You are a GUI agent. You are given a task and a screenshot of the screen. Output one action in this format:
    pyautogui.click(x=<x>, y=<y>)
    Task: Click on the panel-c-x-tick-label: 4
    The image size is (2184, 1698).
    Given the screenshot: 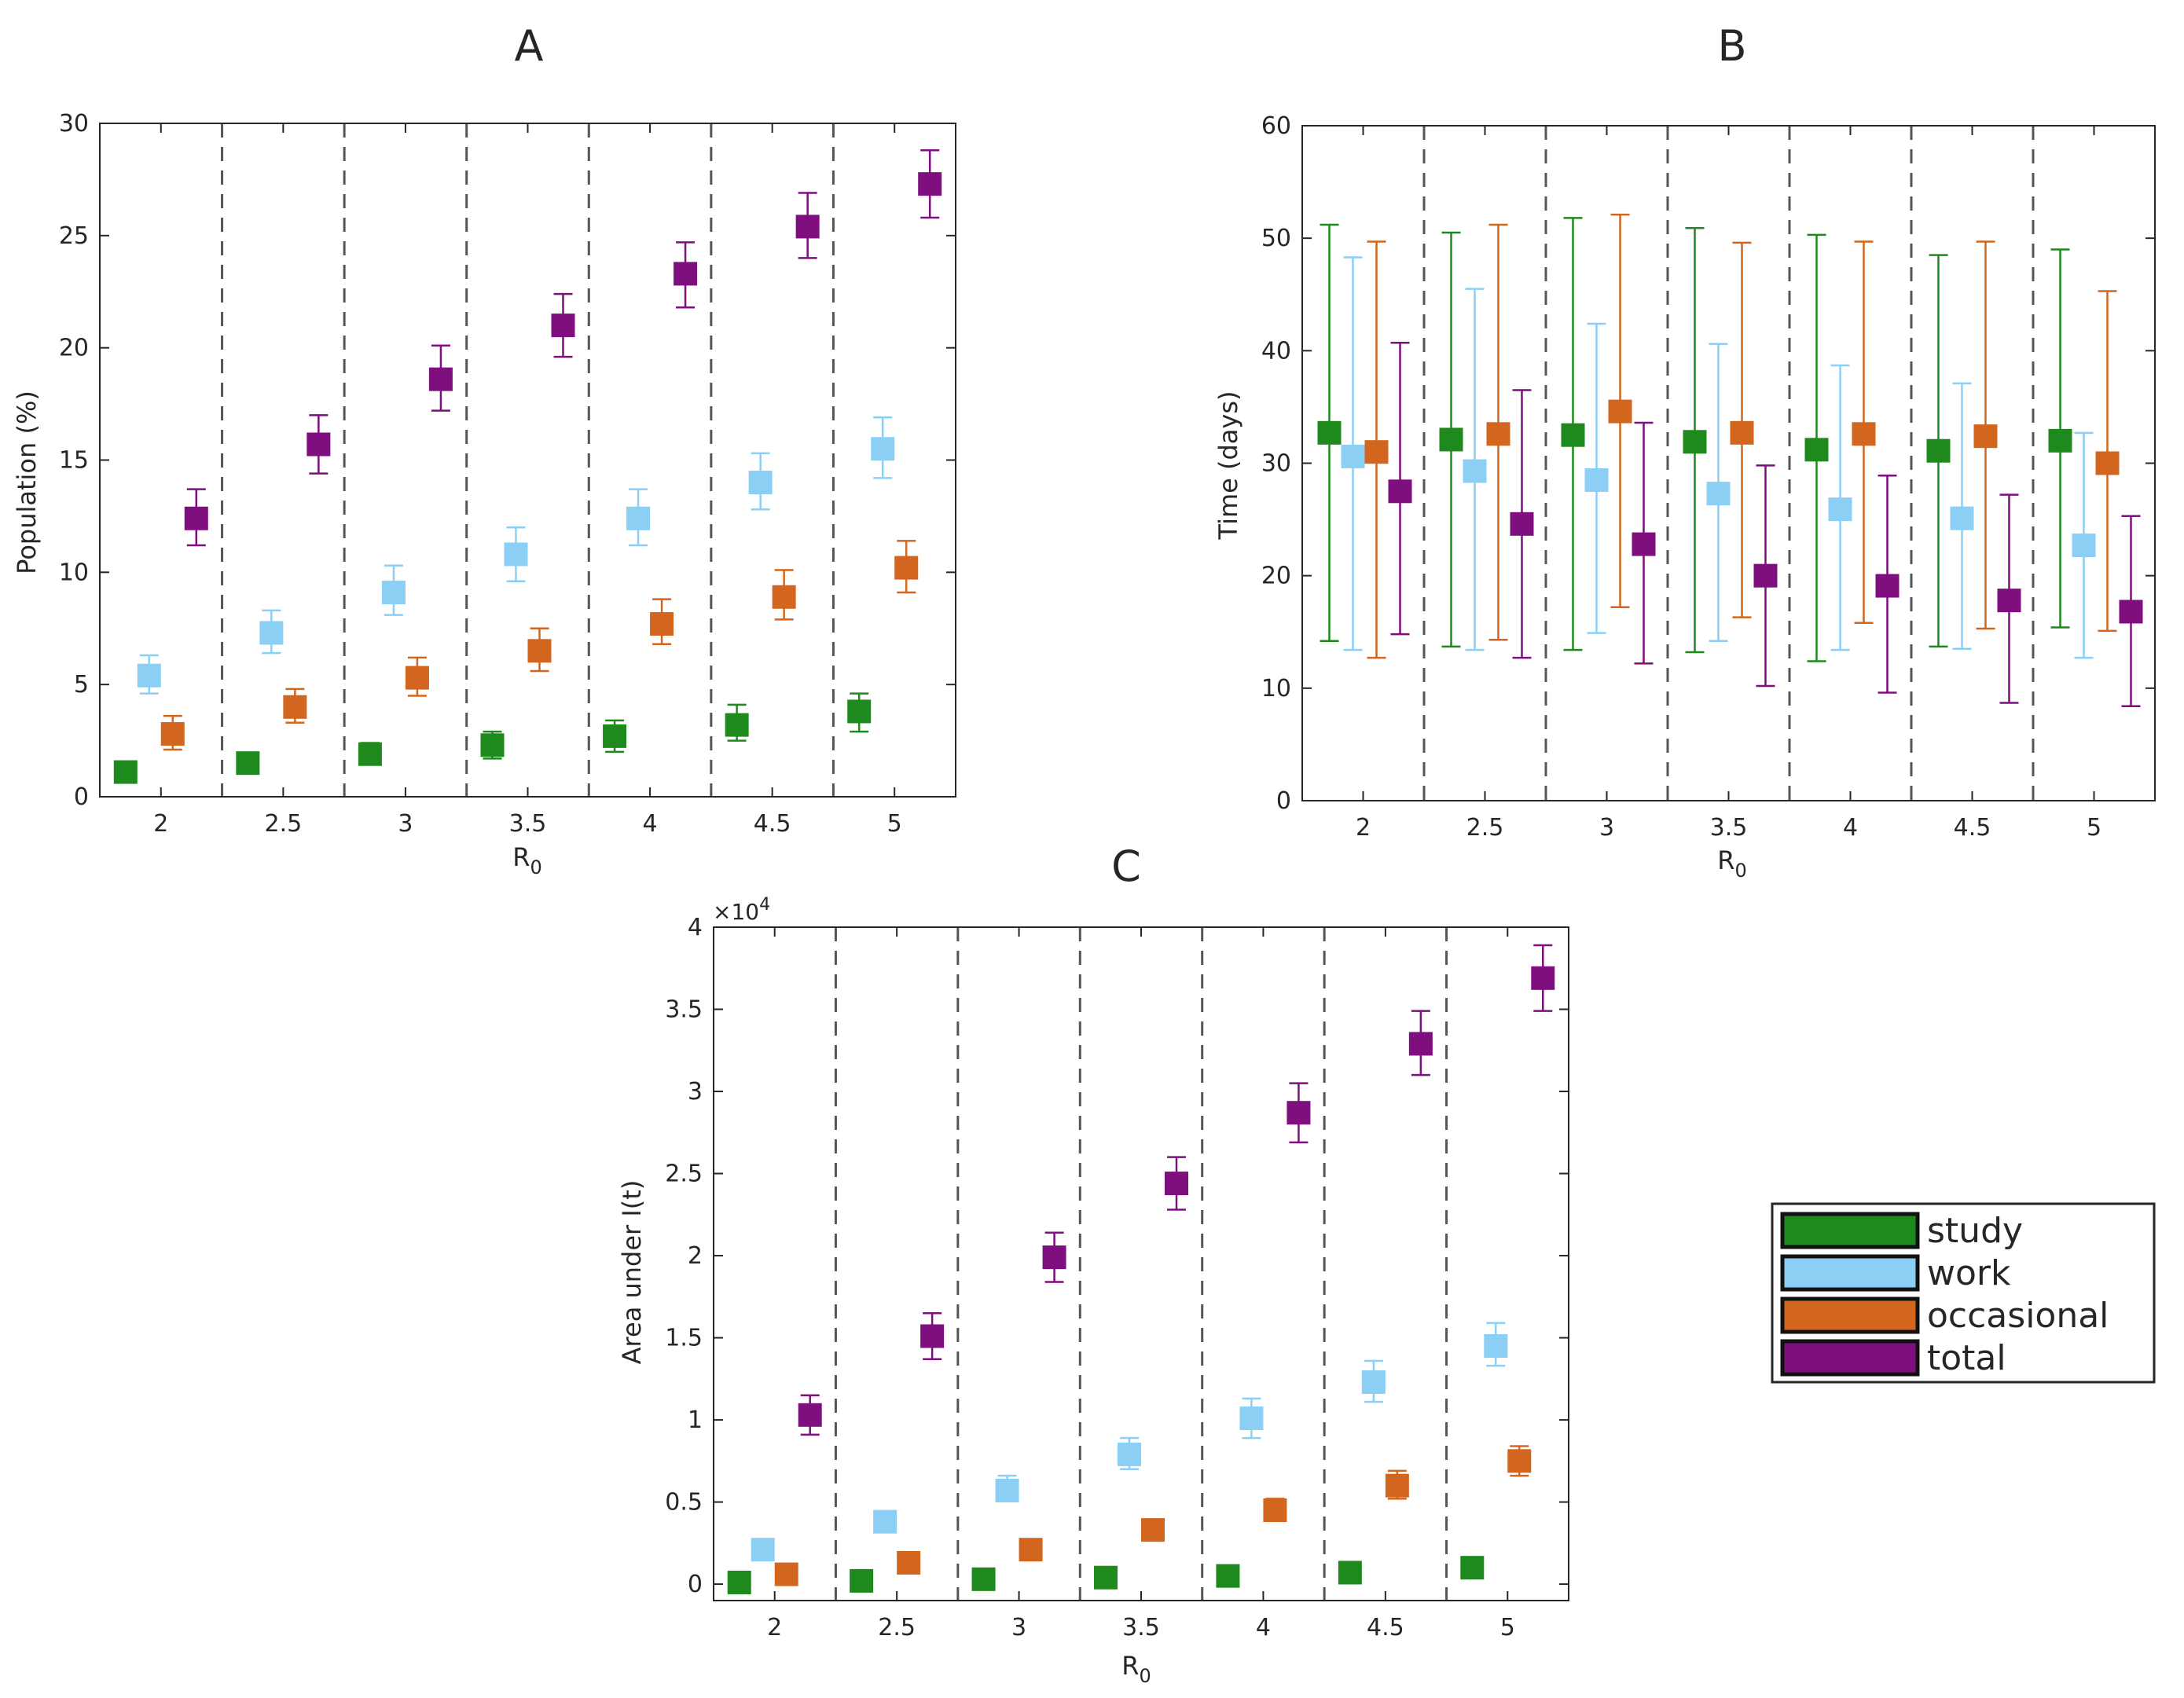 What is the action you would take?
    pyautogui.click(x=1263, y=1627)
    